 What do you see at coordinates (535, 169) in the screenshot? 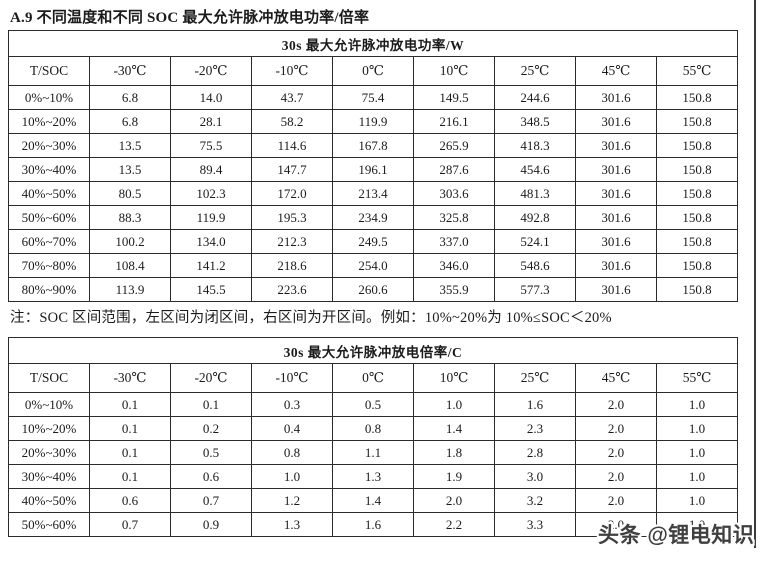
I see `table-cell: 454.6` at bounding box center [535, 169].